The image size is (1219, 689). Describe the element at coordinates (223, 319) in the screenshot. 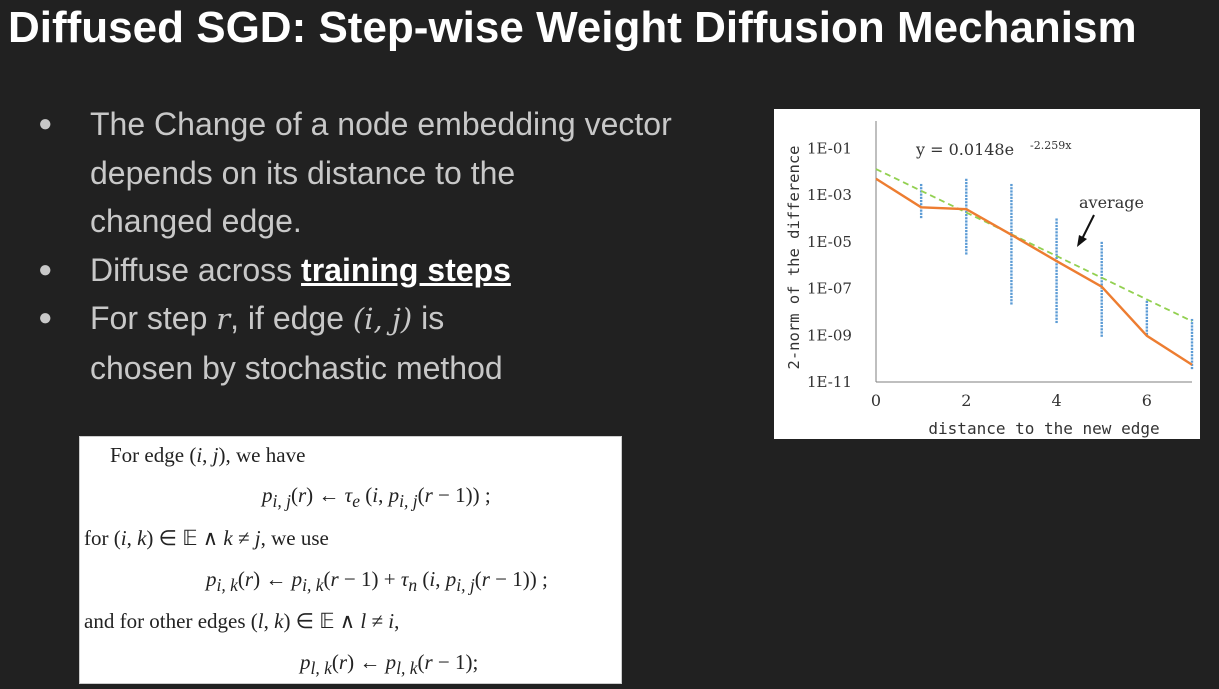

I see `math-step-variable: r` at that location.